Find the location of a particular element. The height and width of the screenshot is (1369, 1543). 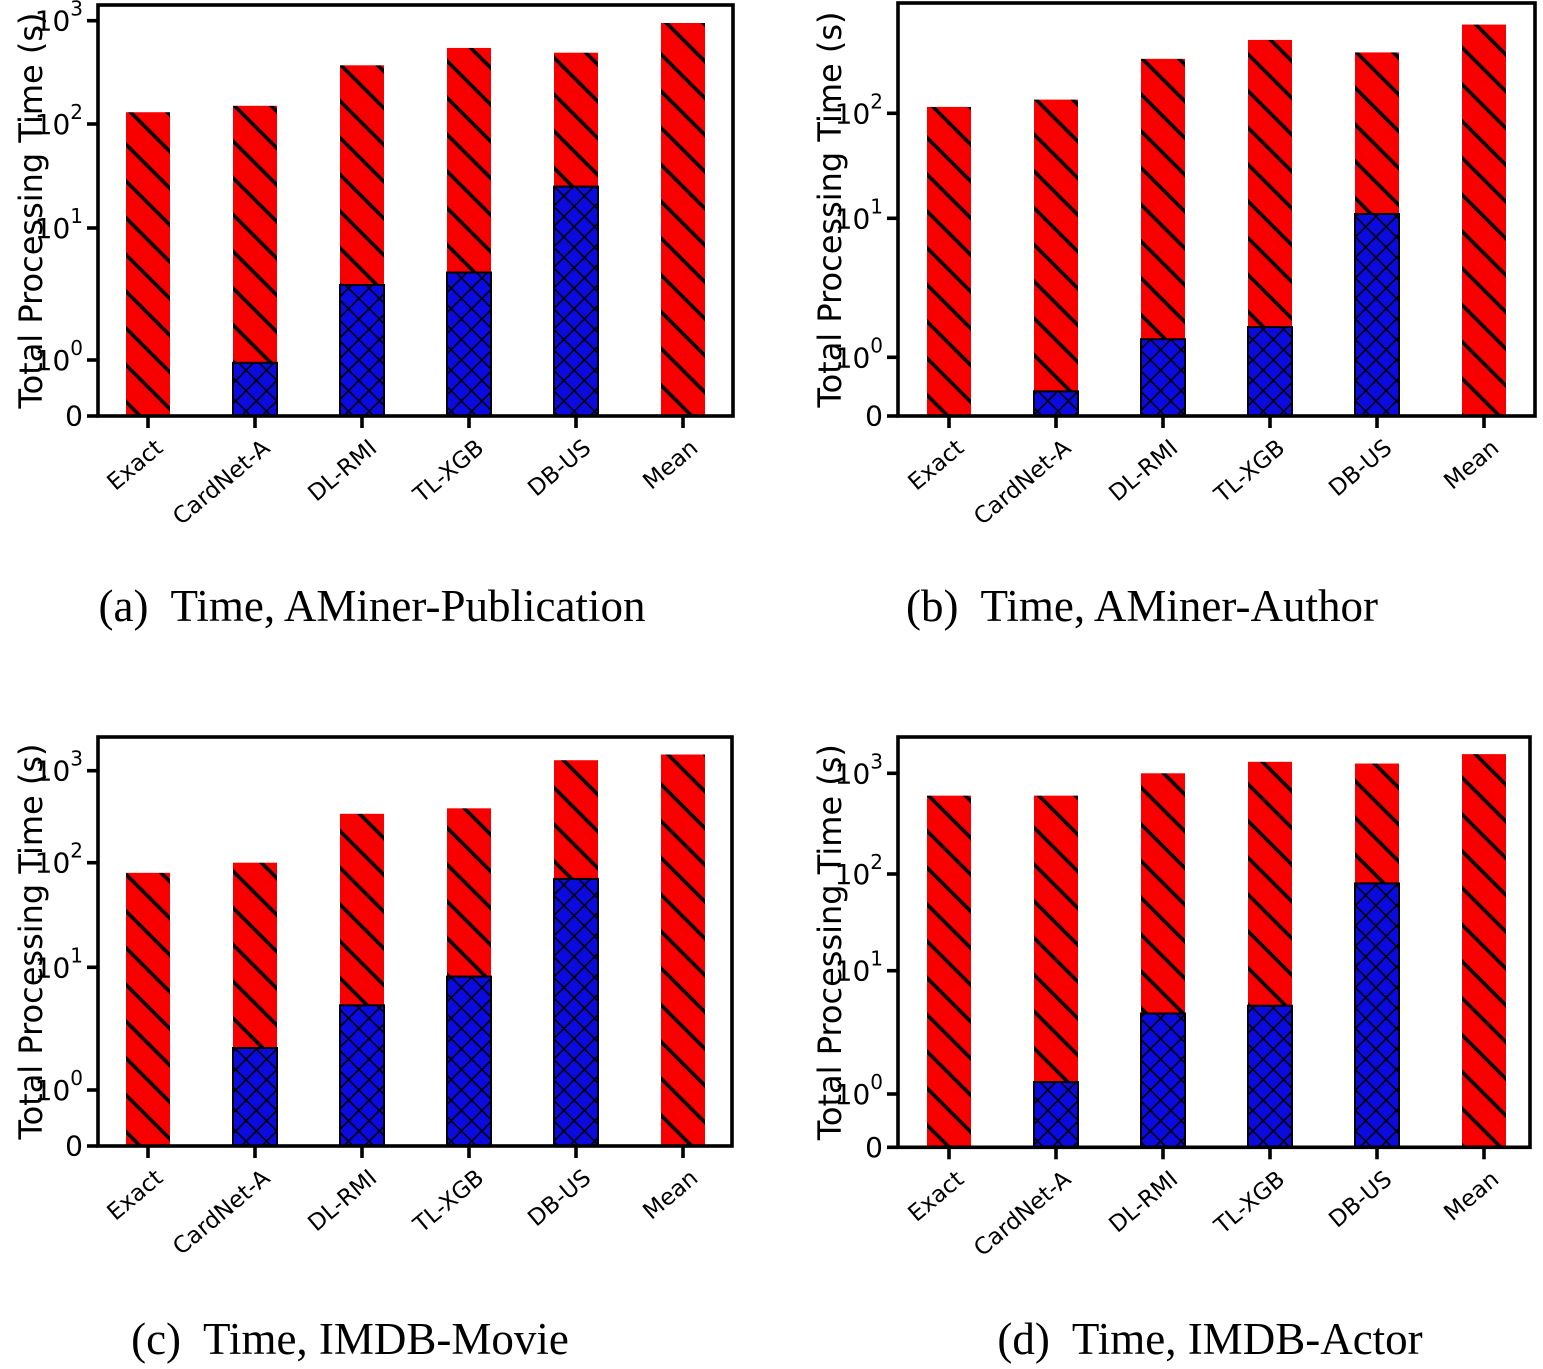

caption-d-label: (d) is located at coordinates (1023, 1339).